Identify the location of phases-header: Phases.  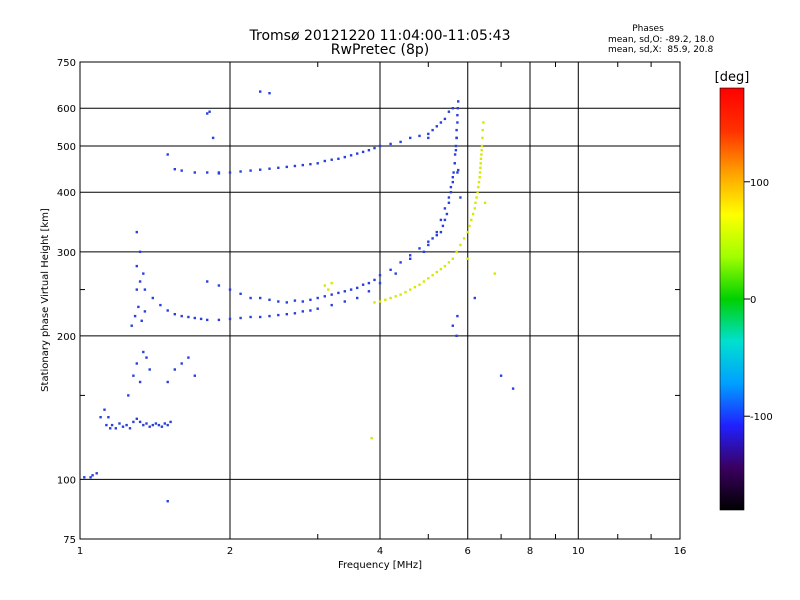
(648, 29).